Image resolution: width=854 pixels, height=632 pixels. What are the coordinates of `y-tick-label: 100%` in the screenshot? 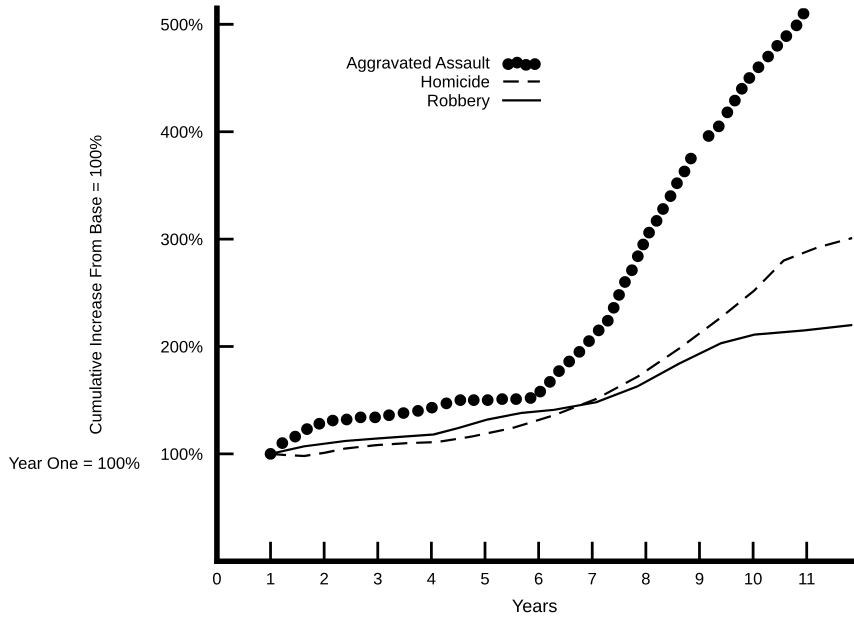 It's located at (182, 454).